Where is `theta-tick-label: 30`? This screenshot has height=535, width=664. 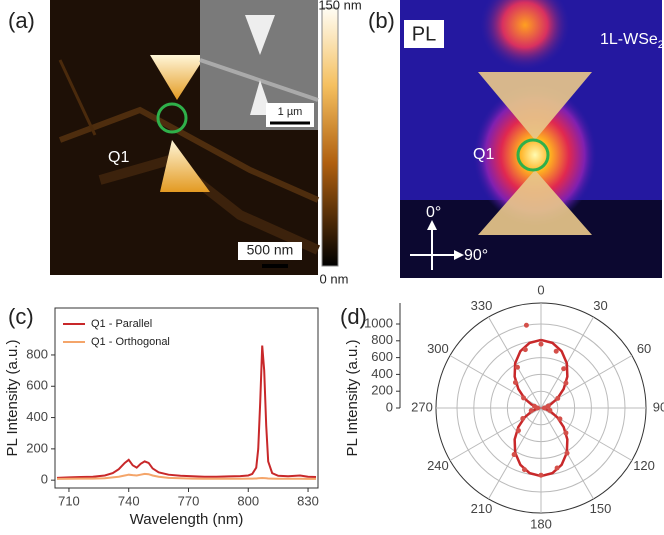
theta-tick-label: 30 is located at coordinates (600, 305).